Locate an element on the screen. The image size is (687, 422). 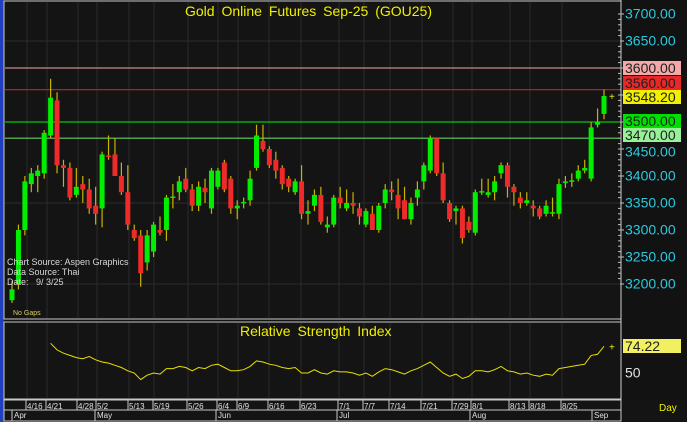
x-day-label: 7/7 is located at coordinates (370, 406).